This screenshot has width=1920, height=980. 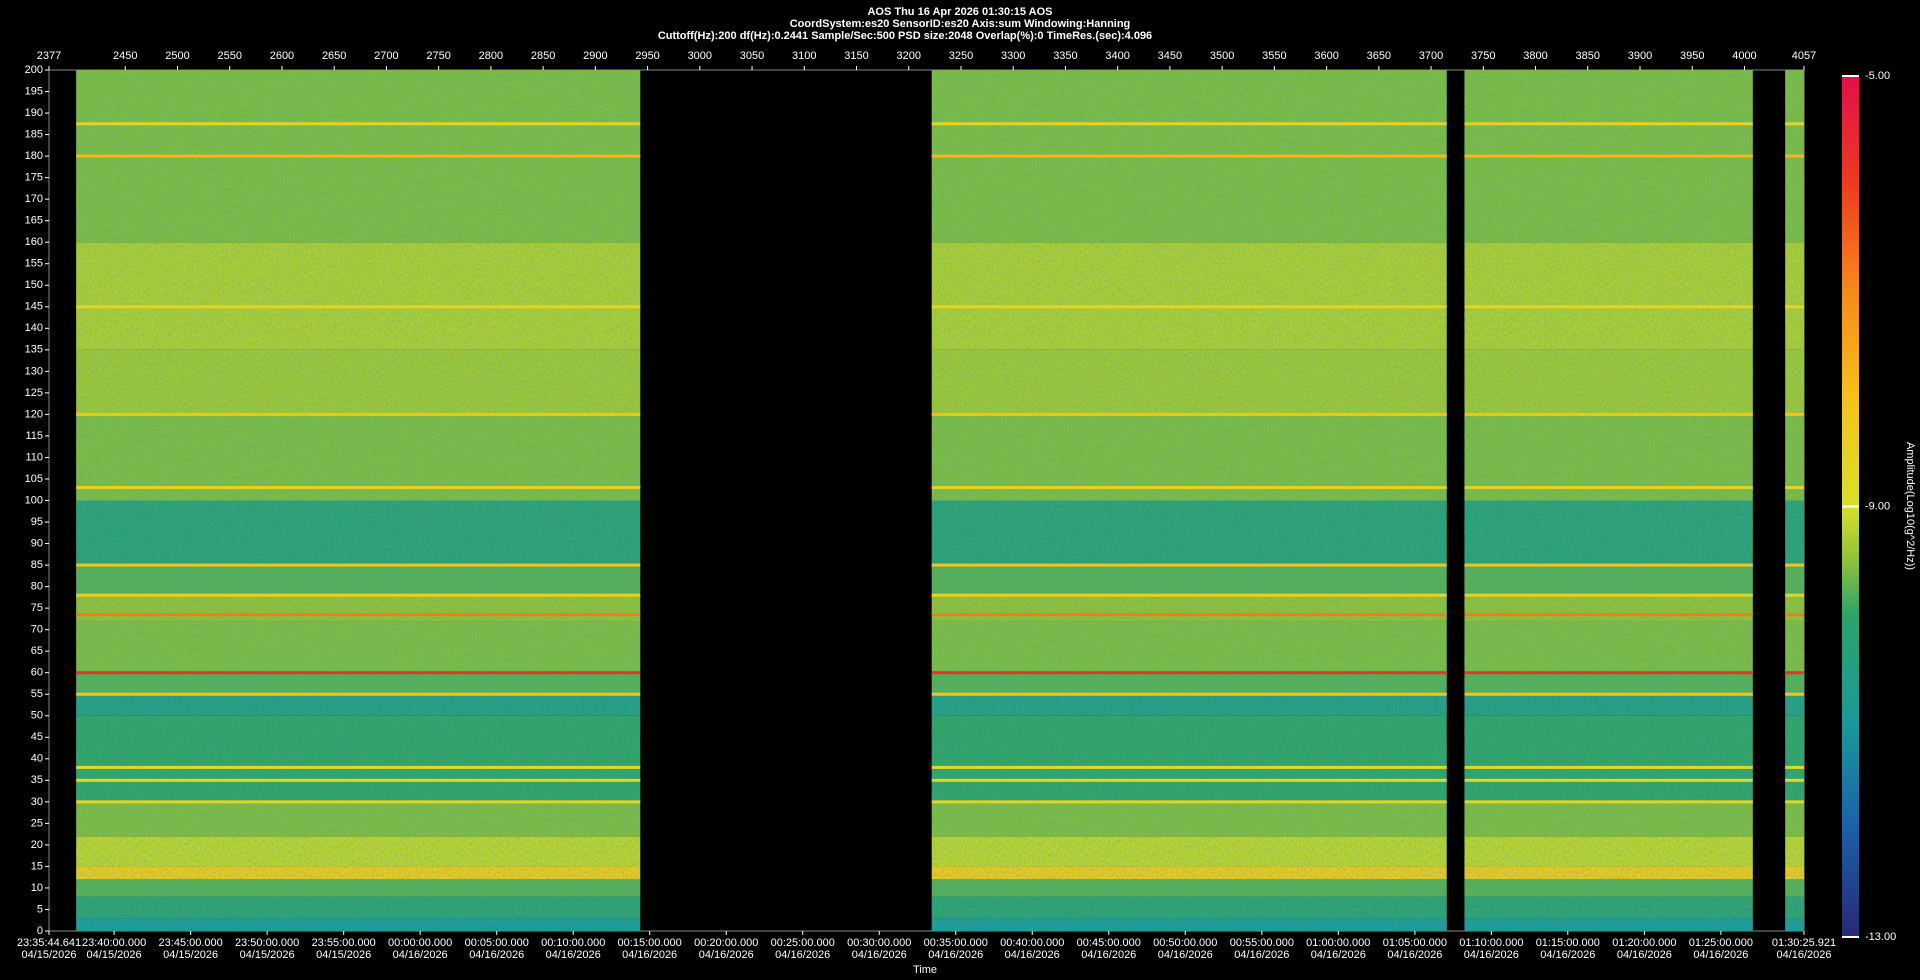 I want to click on y-tick-label: 45, so click(x=37, y=737).